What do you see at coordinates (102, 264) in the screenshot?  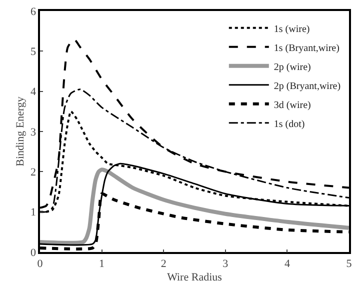 I see `x-tick-label: 1` at bounding box center [102, 264].